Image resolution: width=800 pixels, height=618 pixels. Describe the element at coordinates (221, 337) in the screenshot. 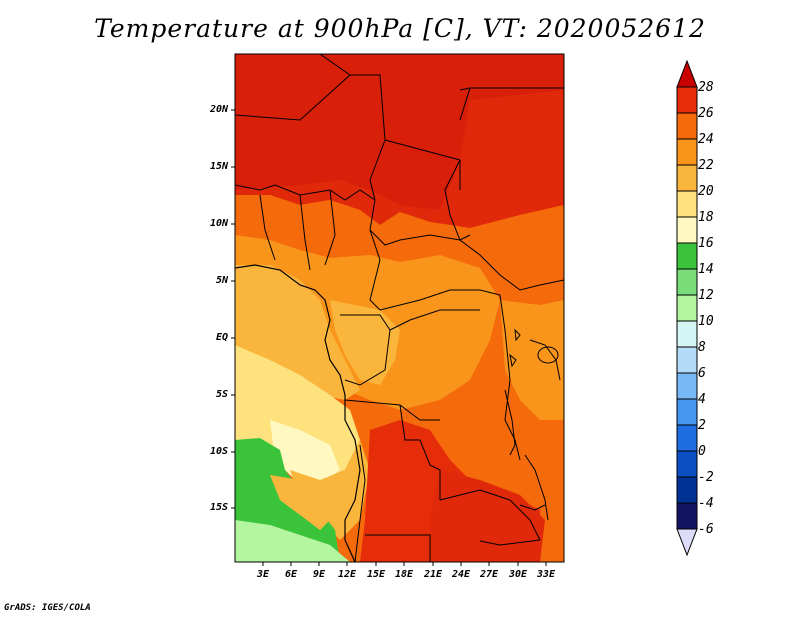

I see `lat-label: EQ` at that location.